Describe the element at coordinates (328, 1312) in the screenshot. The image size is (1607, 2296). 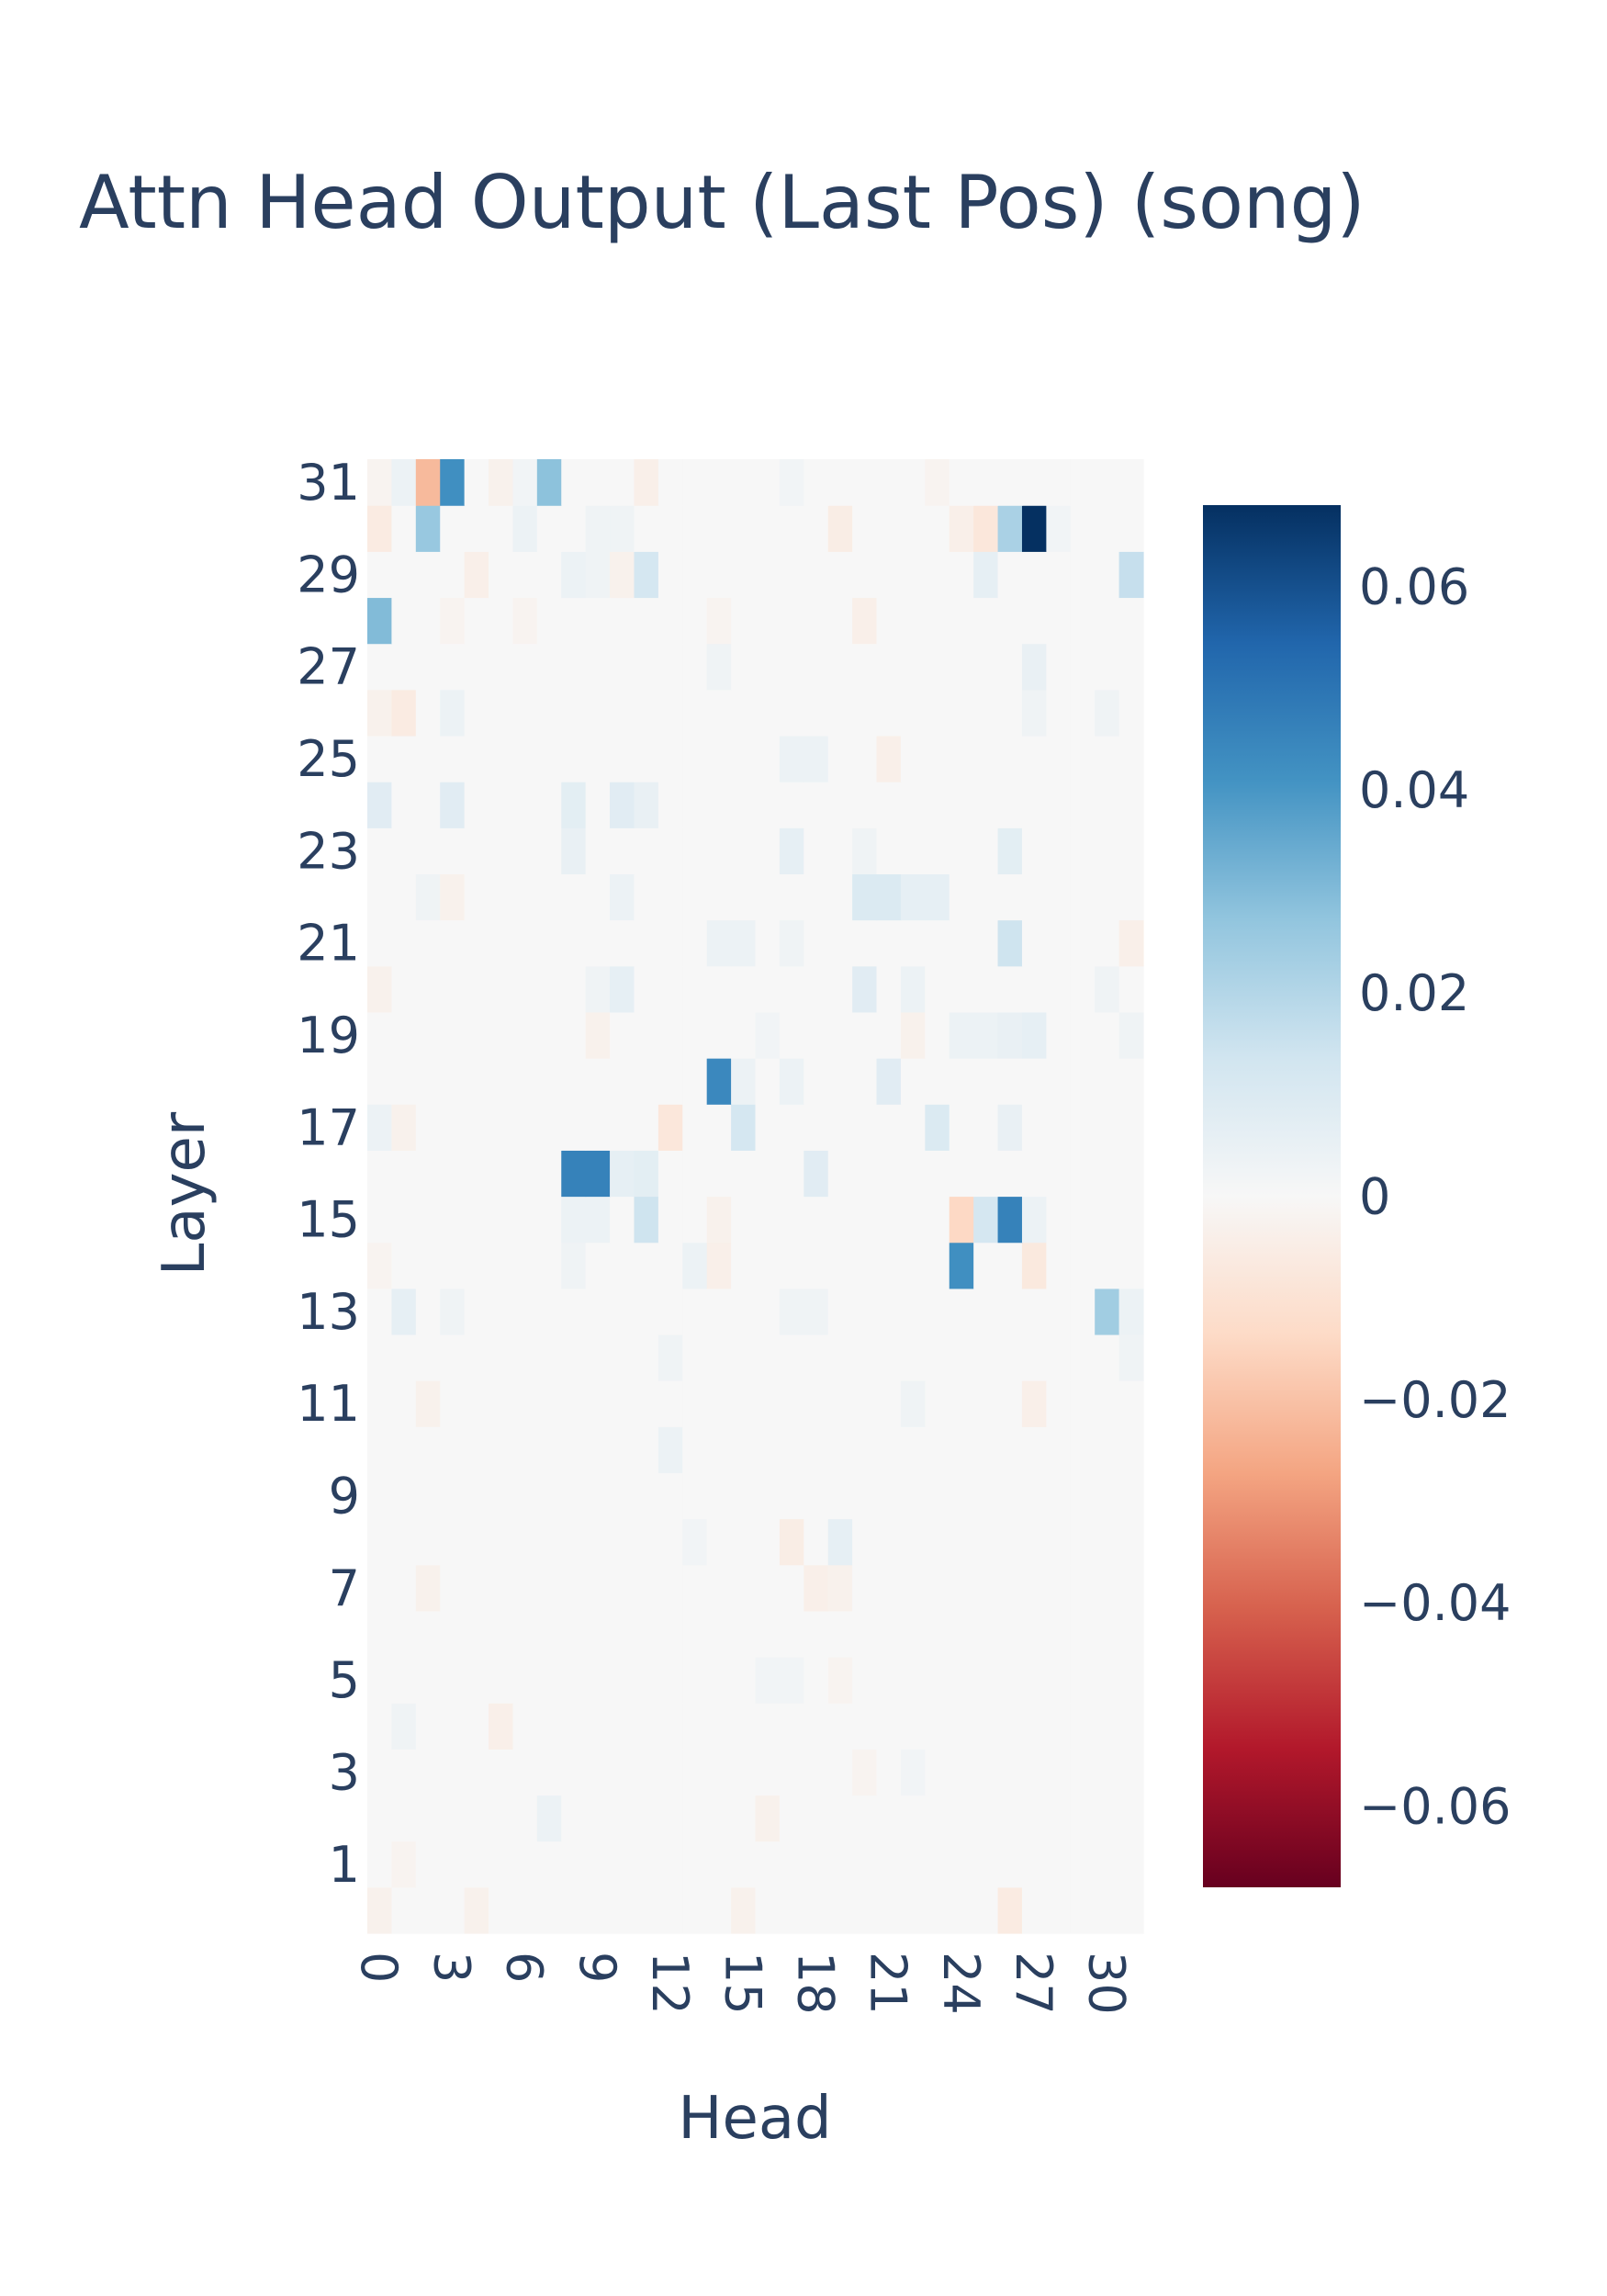
I see `y-tick-label: 13` at that location.